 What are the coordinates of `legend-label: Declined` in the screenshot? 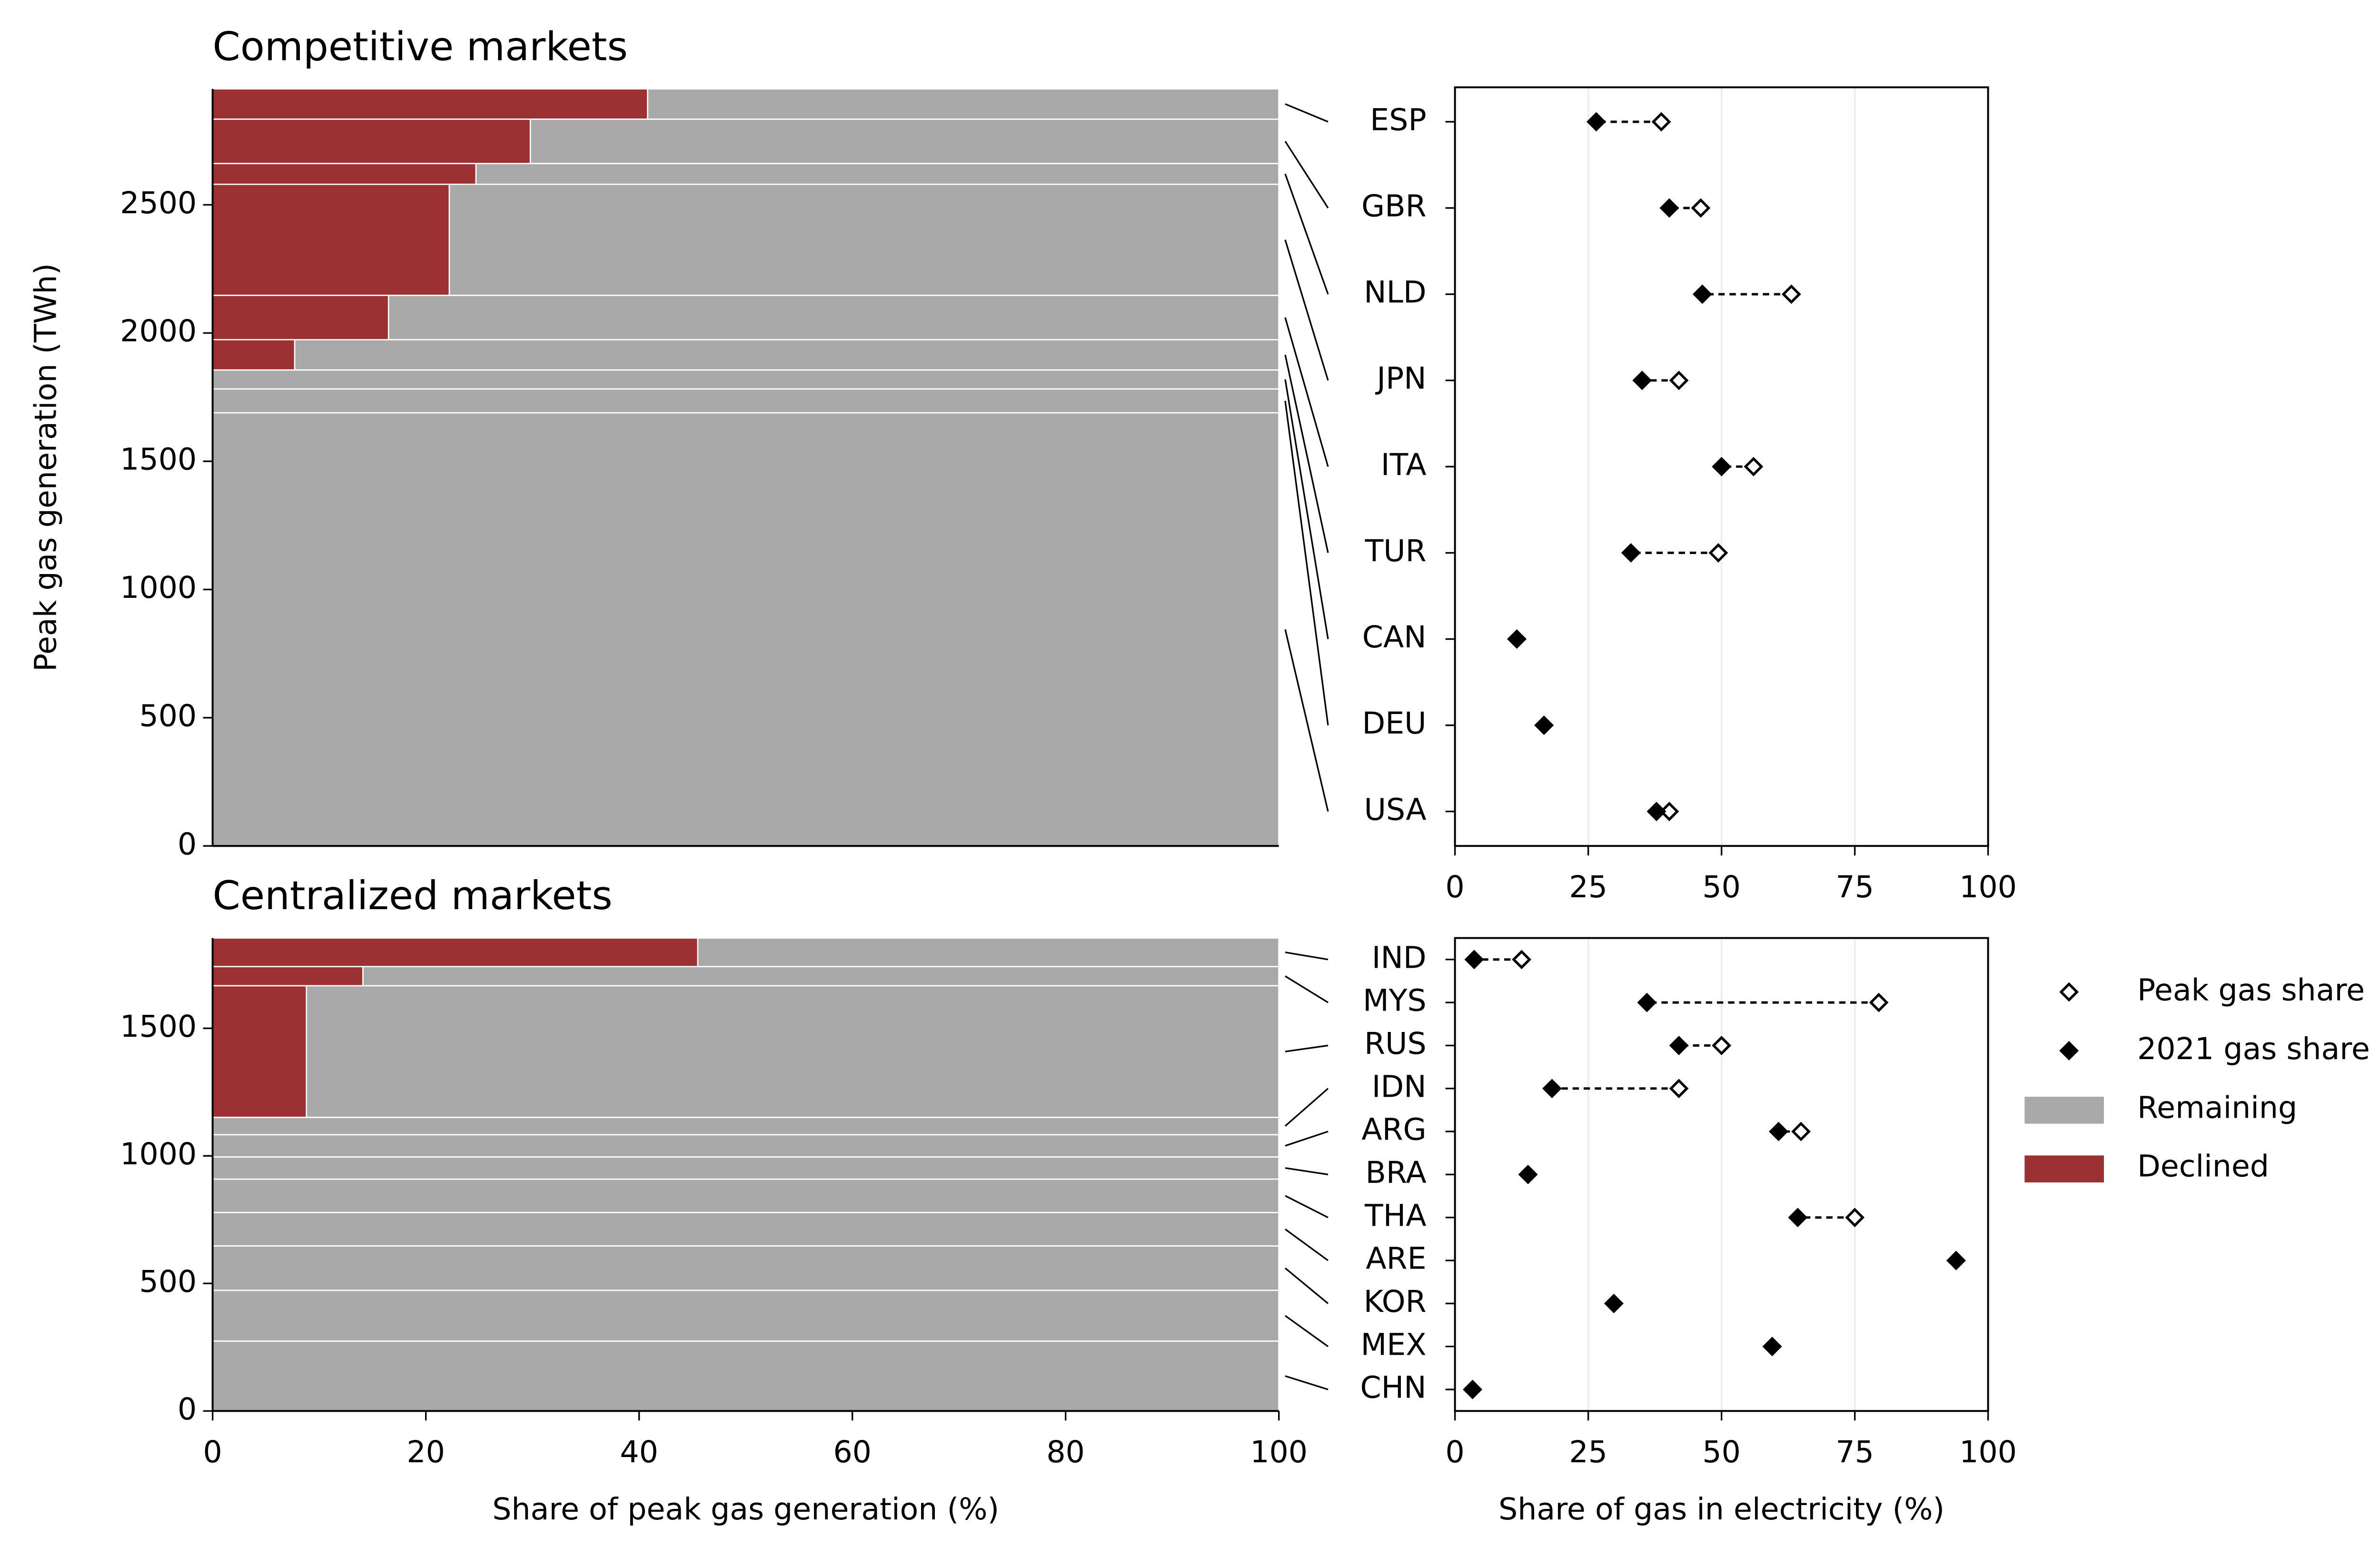 It's located at (2203, 1166).